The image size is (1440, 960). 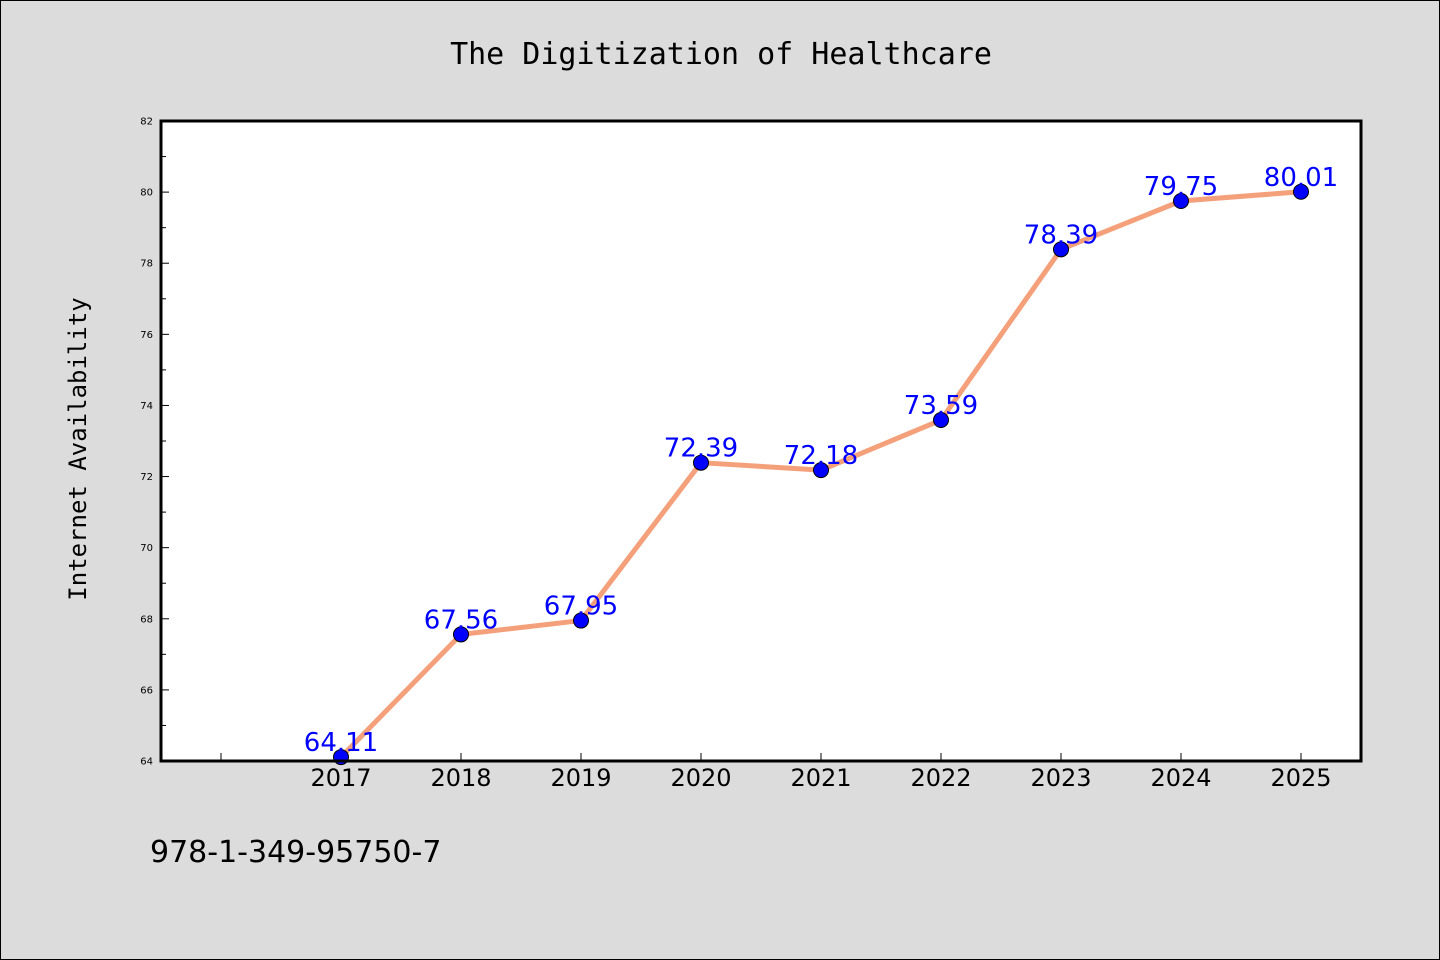 I want to click on y-tick-label: 82, so click(x=146, y=122).